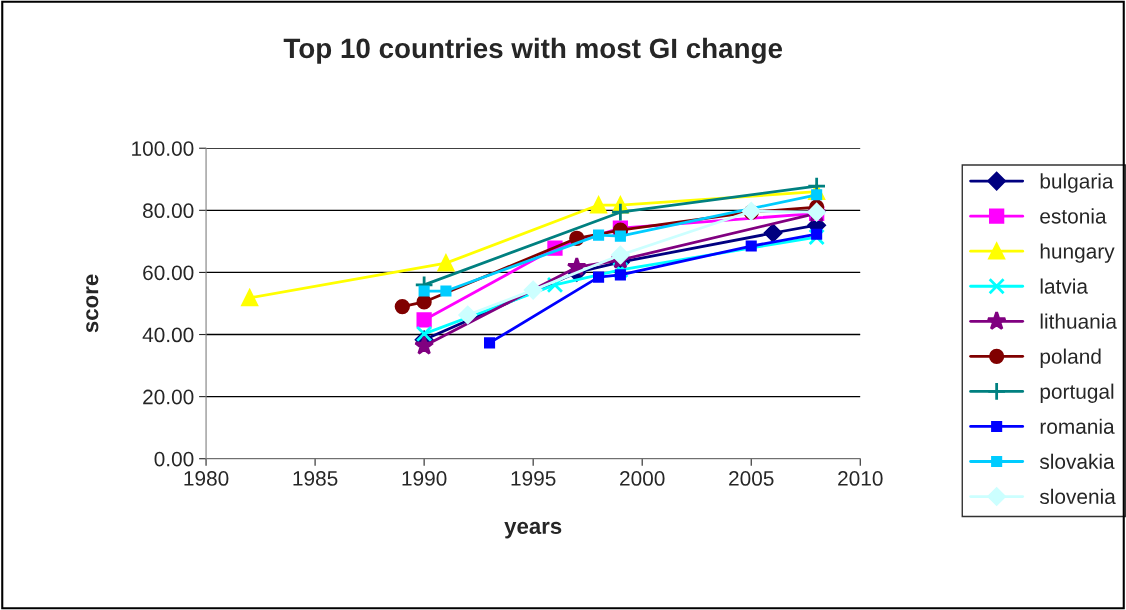  I want to click on x-tick-label: 1990, so click(424, 478).